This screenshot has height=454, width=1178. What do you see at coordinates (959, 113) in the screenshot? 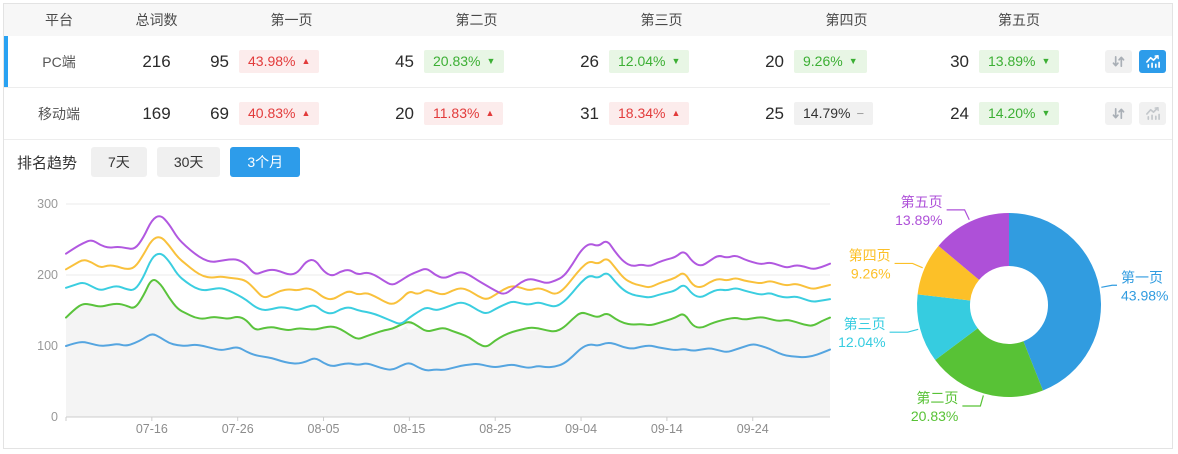
I see `page-count: 24` at bounding box center [959, 113].